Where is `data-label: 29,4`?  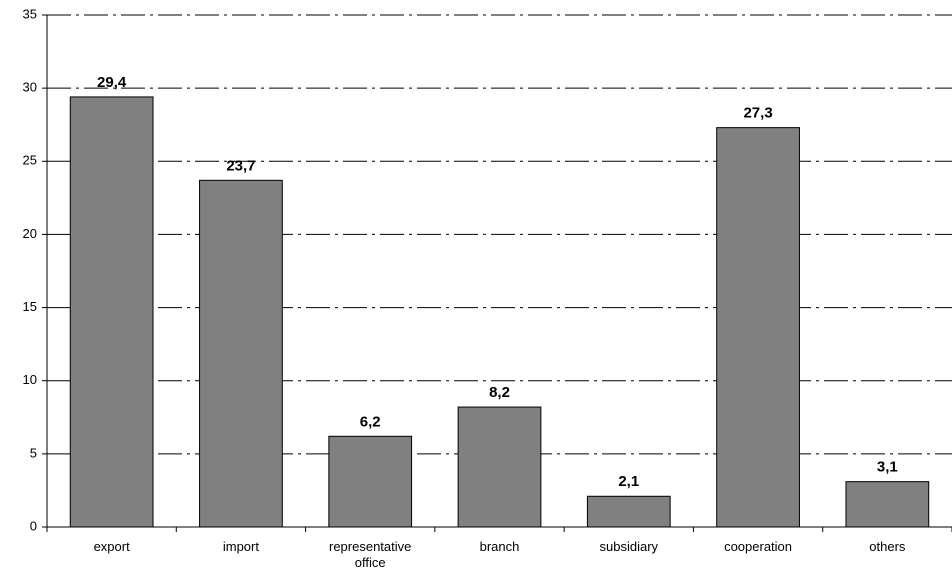
data-label: 29,4 is located at coordinates (112, 82).